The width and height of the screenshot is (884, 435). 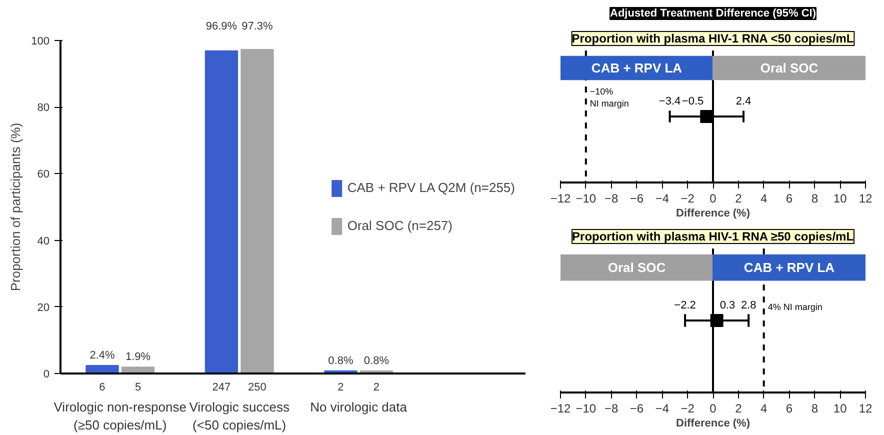 I want to click on ref-line-label: −10% NI margin, so click(x=609, y=97).